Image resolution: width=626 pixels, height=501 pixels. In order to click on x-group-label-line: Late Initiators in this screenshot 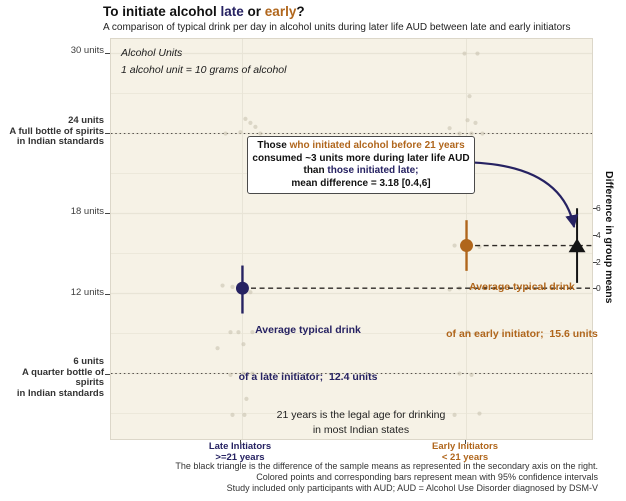, I will do `click(240, 446)`.